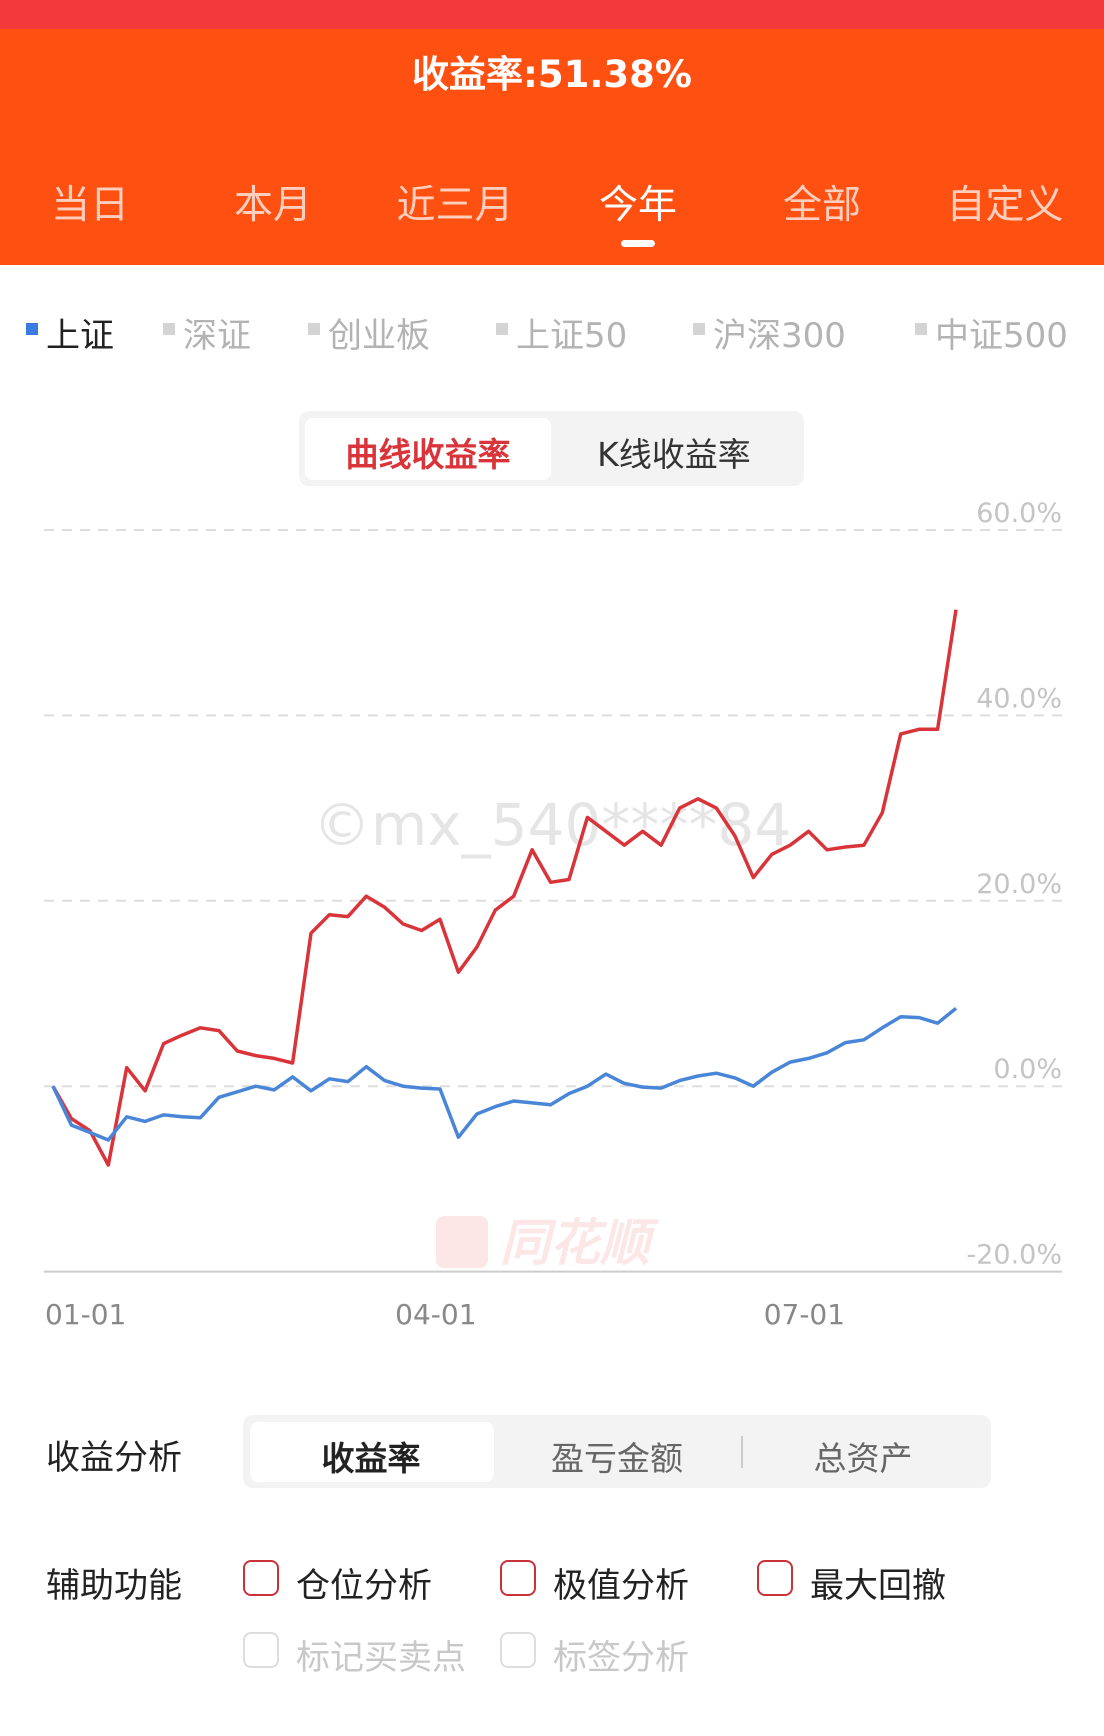 This screenshot has width=1104, height=1736. Describe the element at coordinates (85, 1314) in the screenshot. I see `x-tick-label: 01-01` at that location.